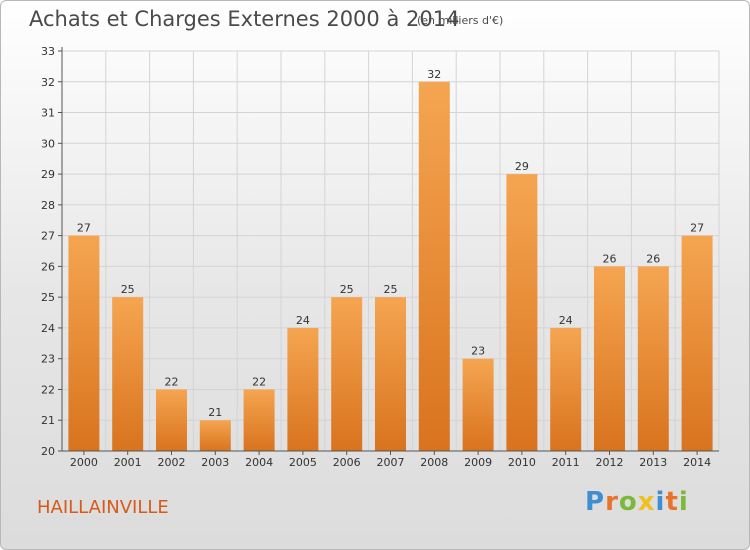 This screenshot has height=550, width=750. Describe the element at coordinates (215, 412) in the screenshot. I see `data-label: 21` at that location.